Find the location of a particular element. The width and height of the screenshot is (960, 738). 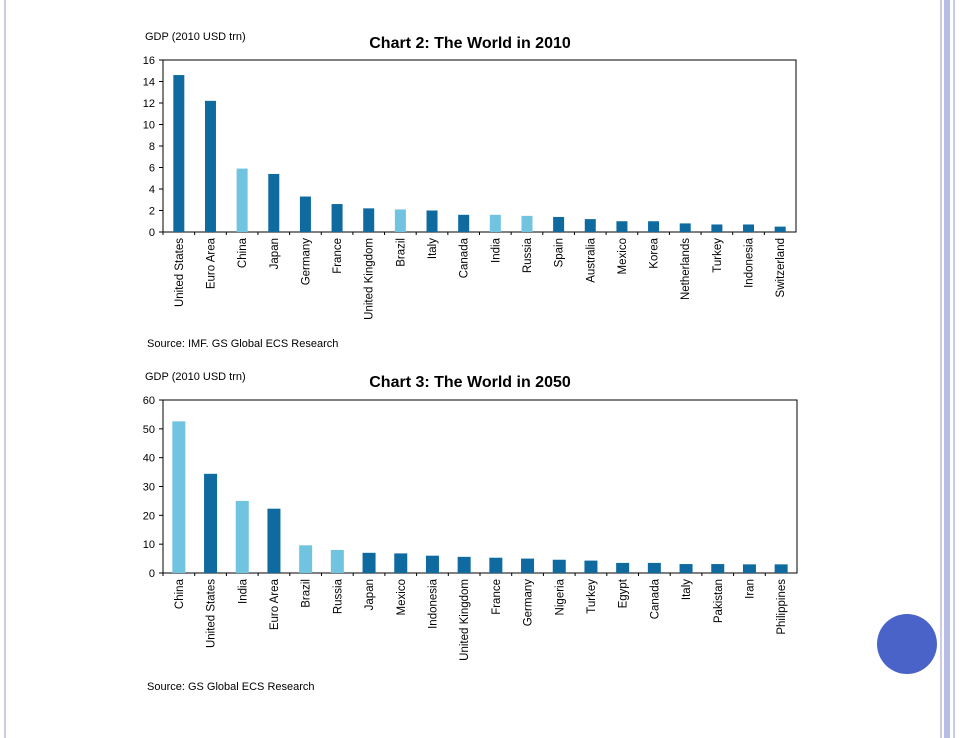

y-tick-label: 4 is located at coordinates (152, 190).